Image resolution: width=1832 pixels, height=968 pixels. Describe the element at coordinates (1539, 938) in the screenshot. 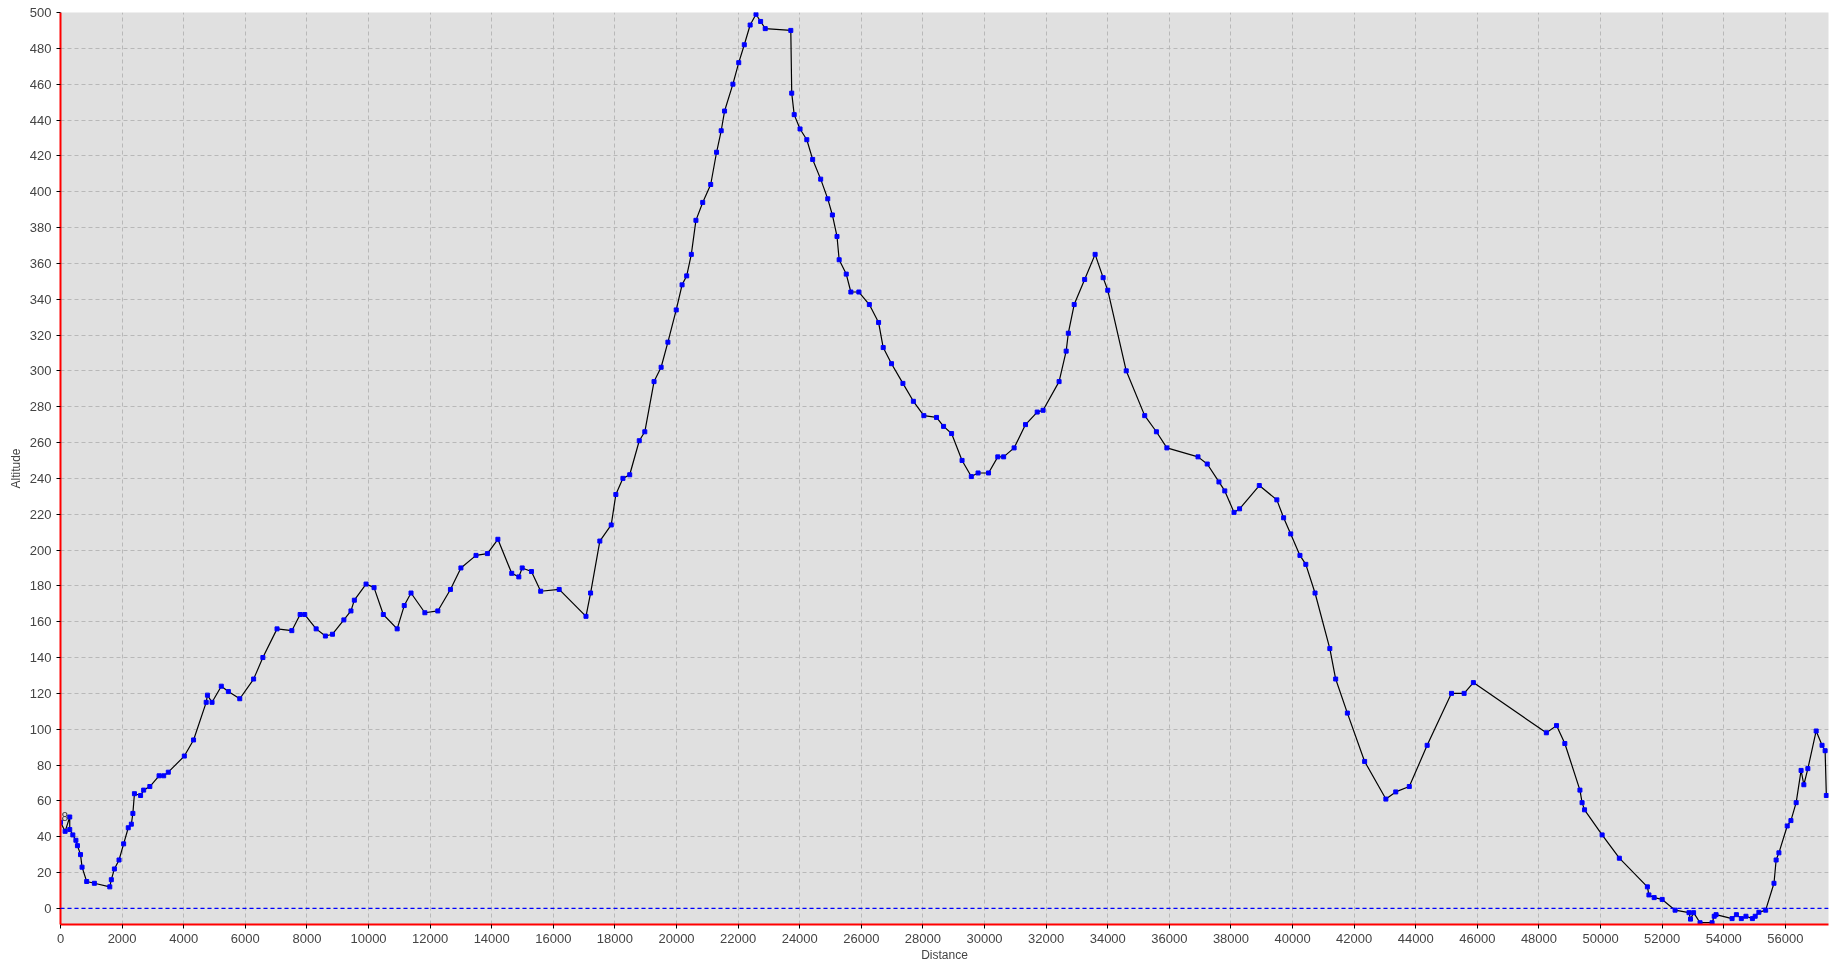

I see `x-tick-label: 48000` at that location.